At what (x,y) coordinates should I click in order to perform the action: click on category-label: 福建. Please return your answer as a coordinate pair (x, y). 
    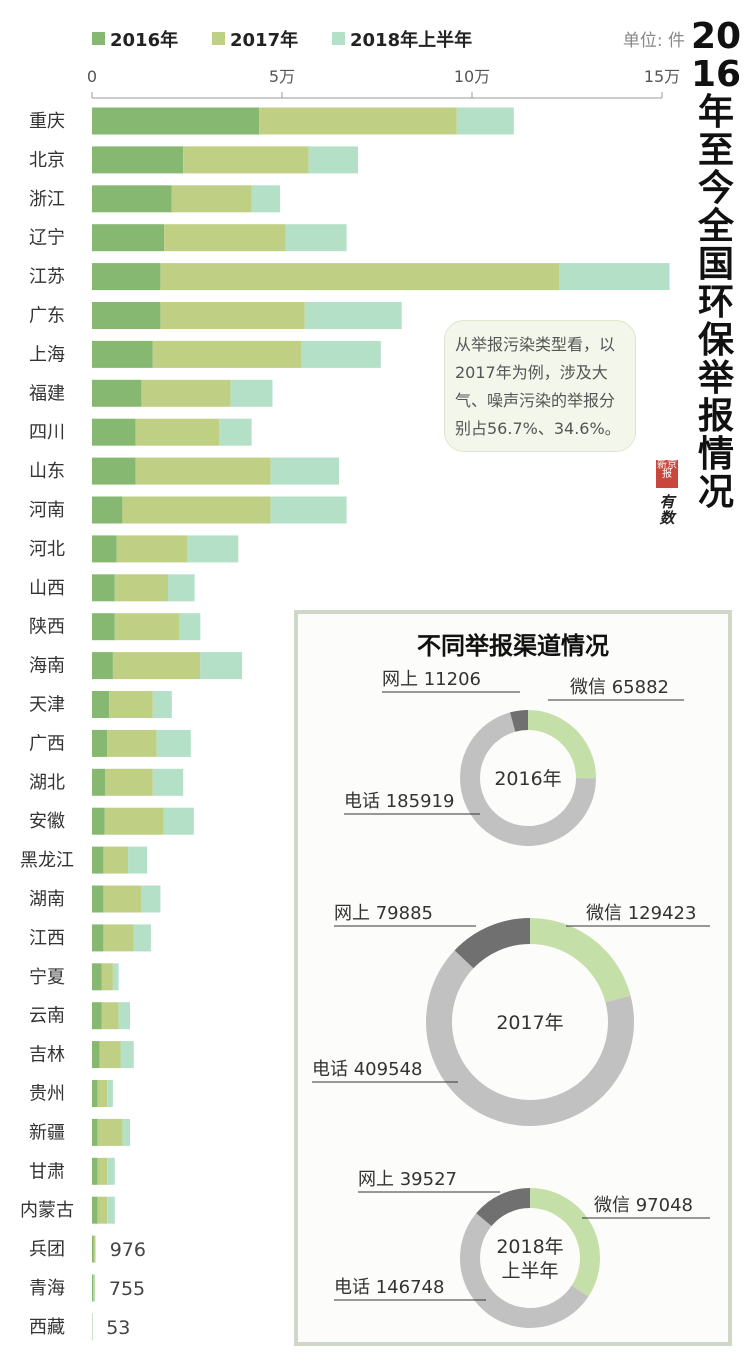
    Looking at the image, I should click on (47, 393).